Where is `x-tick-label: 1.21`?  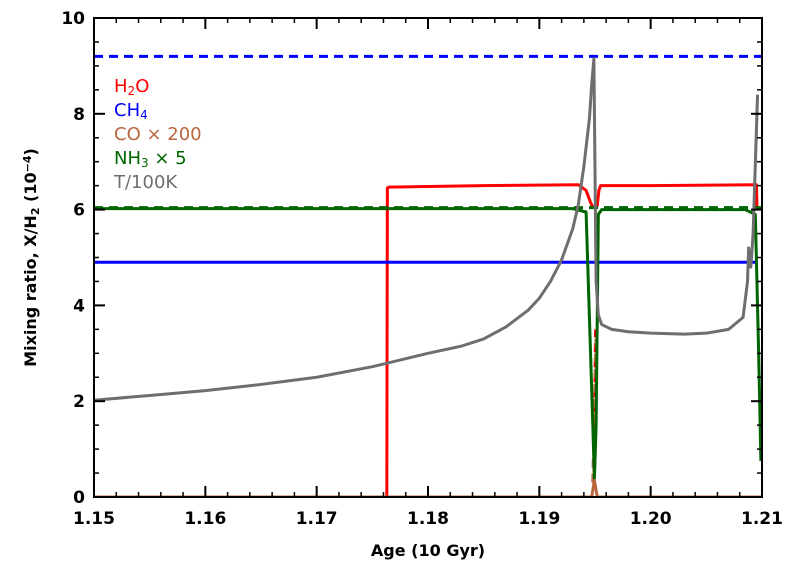 x-tick-label: 1.21 is located at coordinates (762, 519).